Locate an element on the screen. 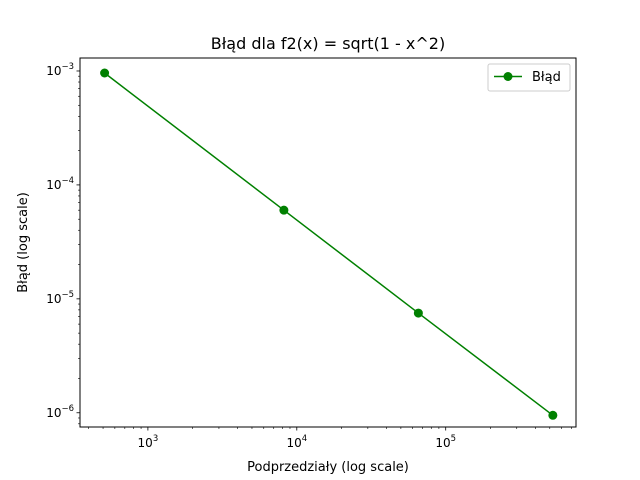 This screenshot has width=640, height=480. y-axis-label: Błąd (log scale) is located at coordinates (23, 242).